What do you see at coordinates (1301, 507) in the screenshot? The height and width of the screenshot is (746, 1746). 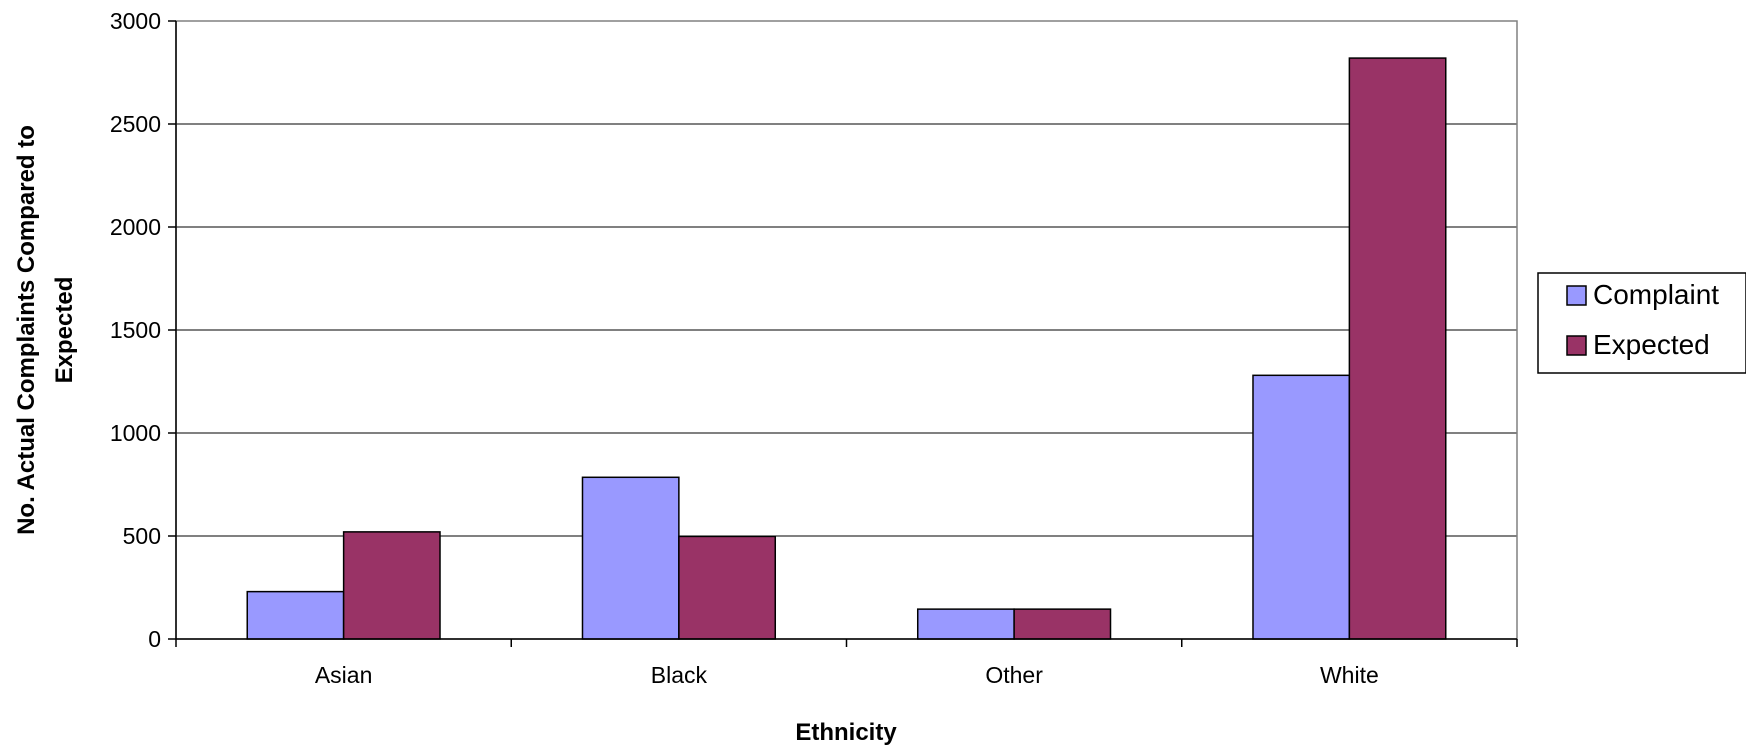 I see `bar-complaint-white` at bounding box center [1301, 507].